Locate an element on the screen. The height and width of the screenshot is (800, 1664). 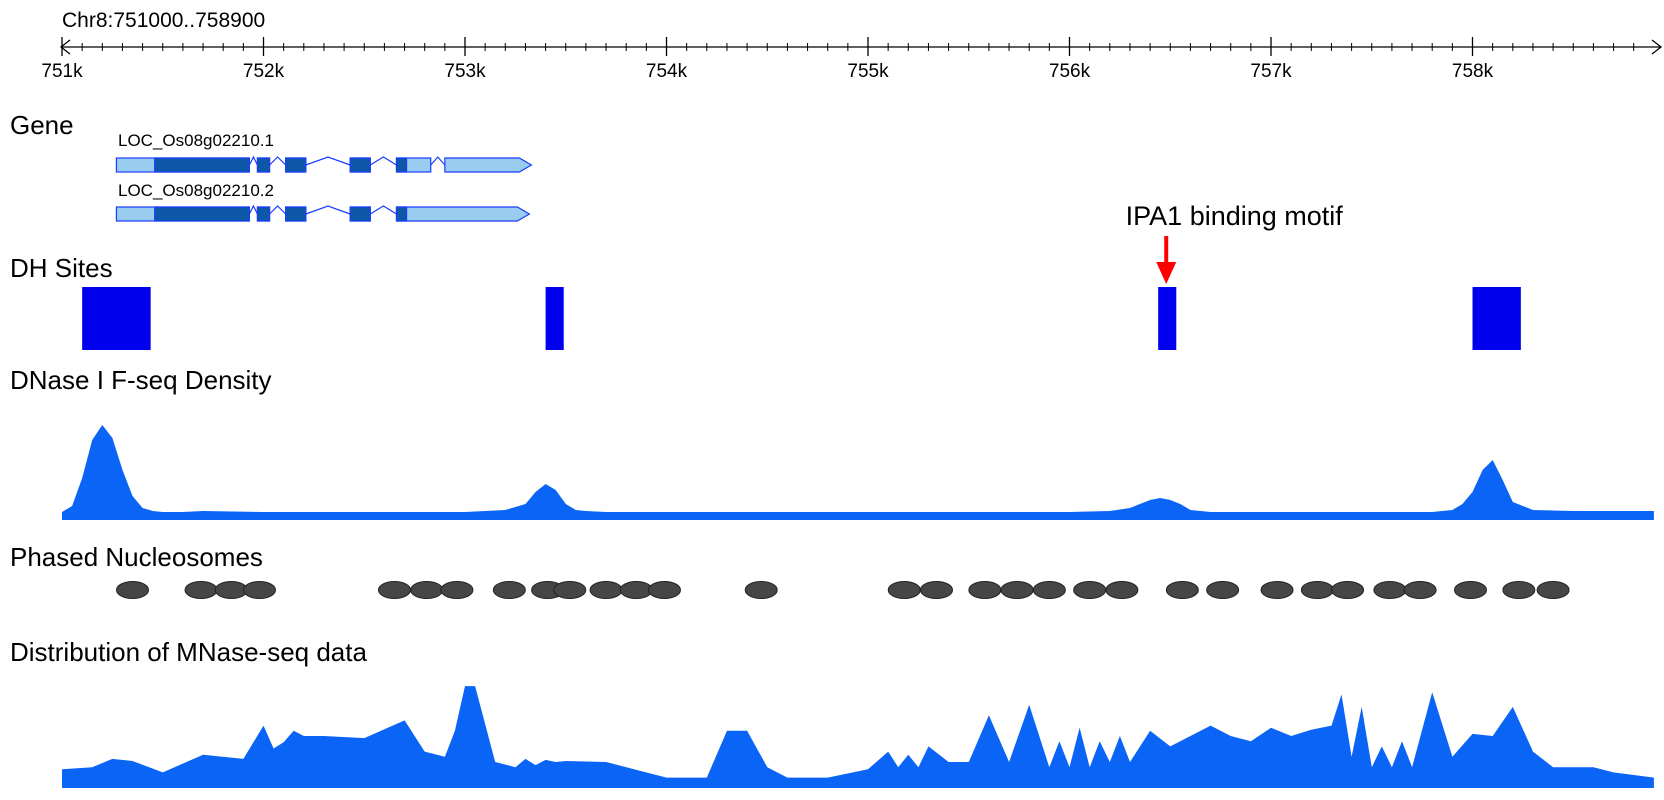
mnase-track-label: Distribution of MNase-seq data is located at coordinates (188, 652).